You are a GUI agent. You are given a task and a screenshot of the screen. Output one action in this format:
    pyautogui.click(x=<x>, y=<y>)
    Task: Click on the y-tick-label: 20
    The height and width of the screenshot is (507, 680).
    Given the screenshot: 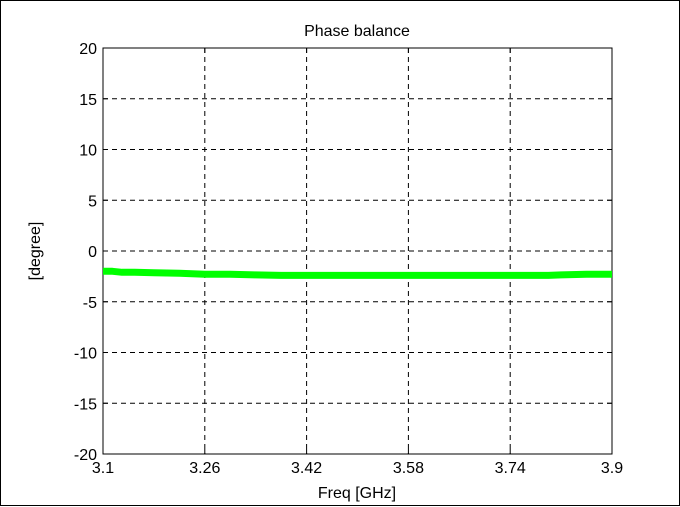 What is the action you would take?
    pyautogui.click(x=88, y=49)
    